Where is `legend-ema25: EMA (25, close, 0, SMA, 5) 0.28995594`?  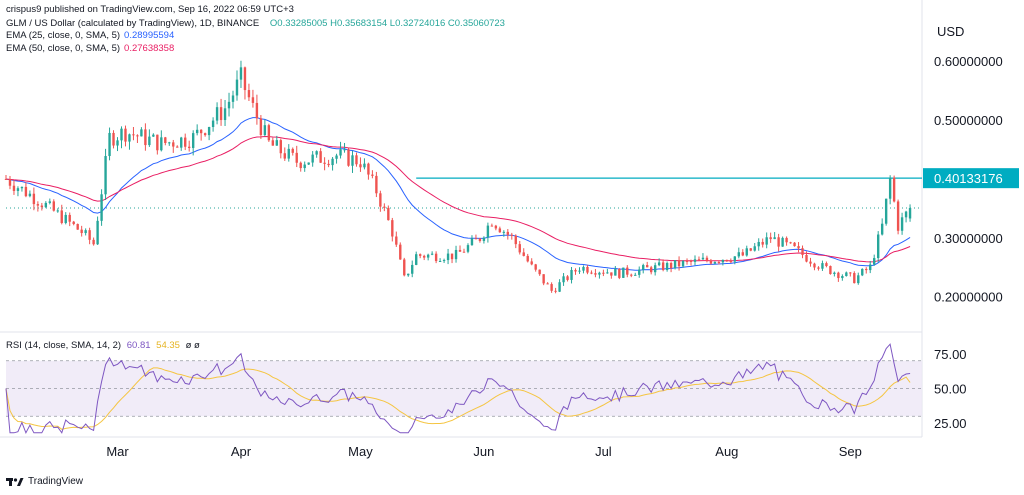 legend-ema25: EMA (25, close, 0, SMA, 5) 0.28995594 is located at coordinates (90, 35).